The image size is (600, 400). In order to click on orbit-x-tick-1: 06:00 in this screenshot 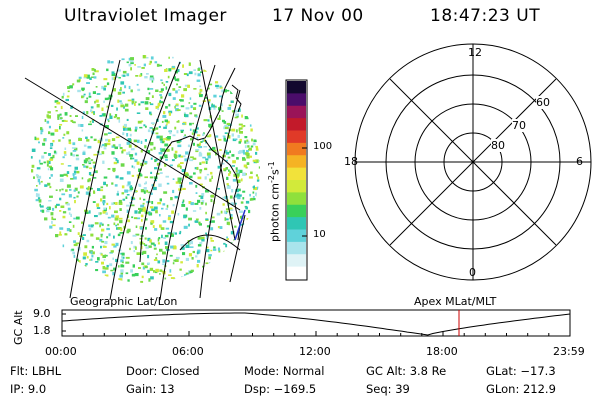, I will do `click(188, 351)`.